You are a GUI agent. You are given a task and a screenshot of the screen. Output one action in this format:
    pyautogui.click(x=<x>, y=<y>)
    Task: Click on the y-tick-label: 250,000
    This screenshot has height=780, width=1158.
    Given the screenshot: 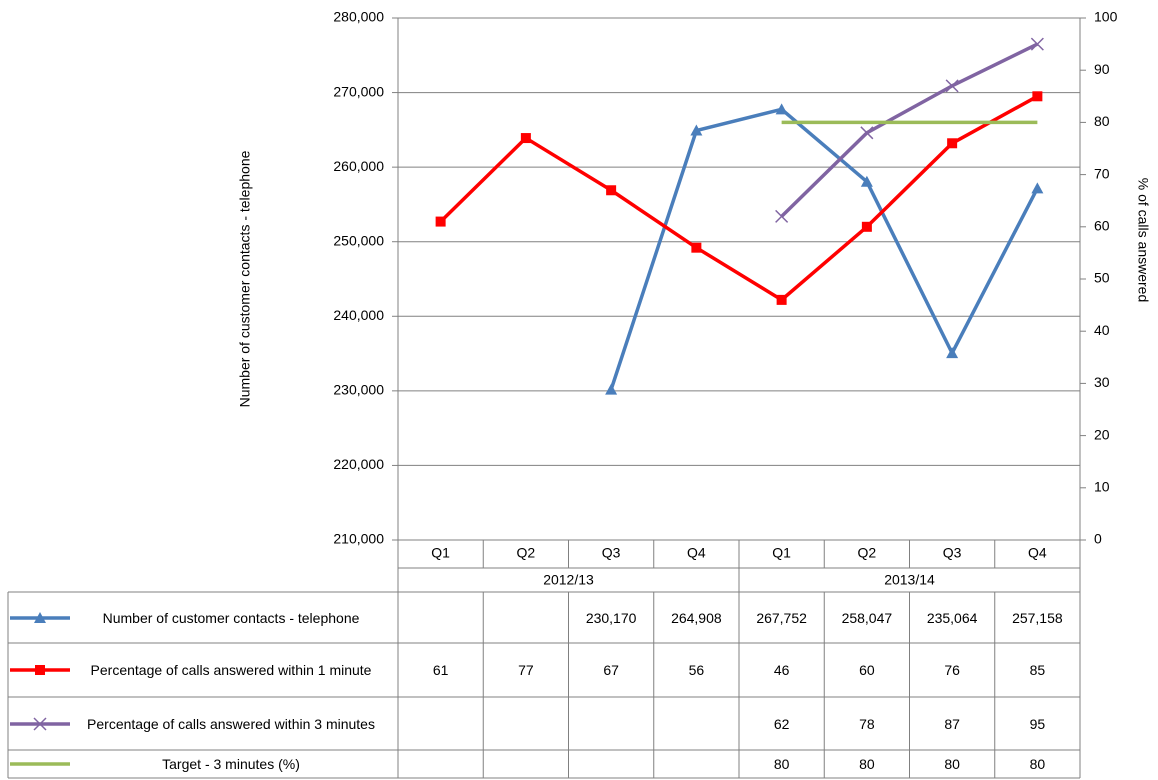 What is the action you would take?
    pyautogui.click(x=358, y=240)
    